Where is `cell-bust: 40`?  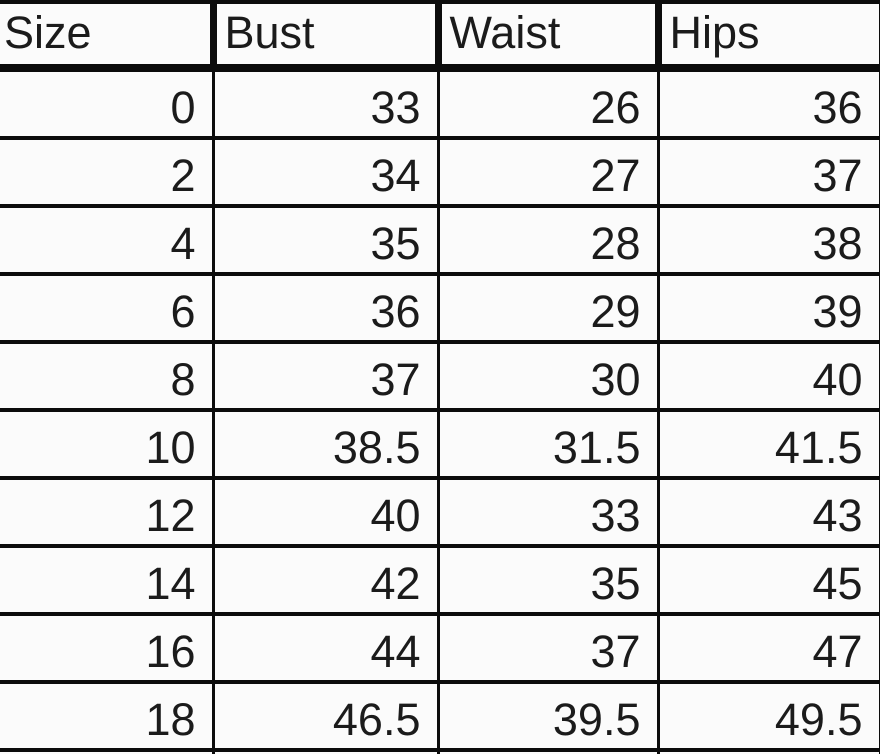 cell-bust: 40 is located at coordinates (324, 511).